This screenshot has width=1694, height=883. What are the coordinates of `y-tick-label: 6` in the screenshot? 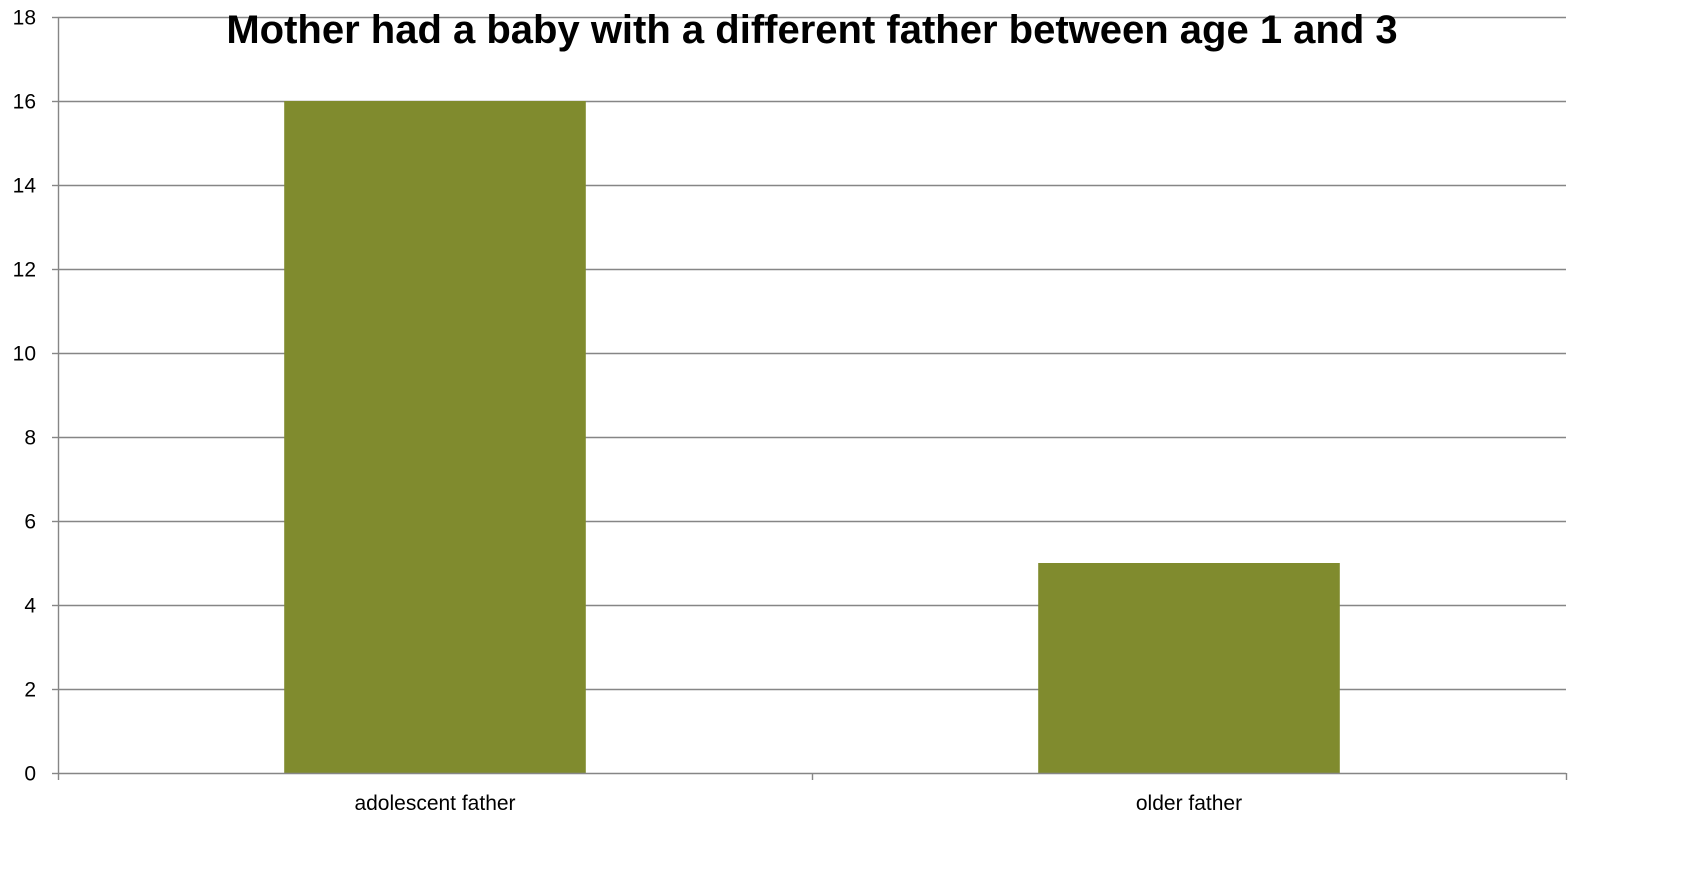 It's located at (30, 522).